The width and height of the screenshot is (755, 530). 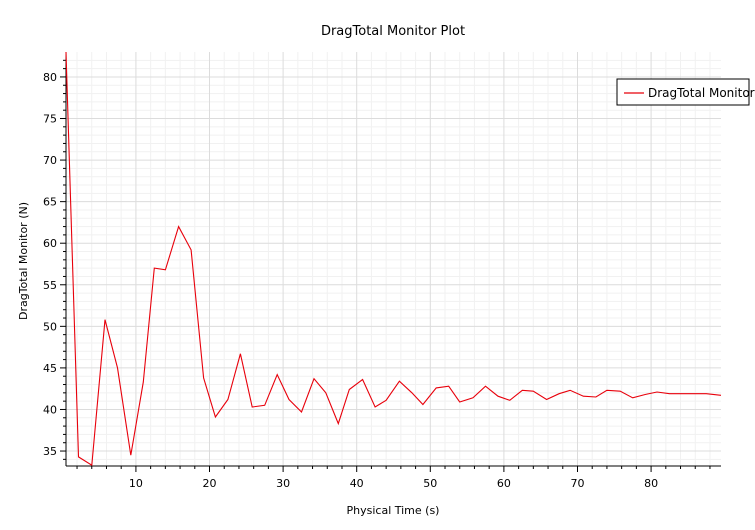 I want to click on x-tick-label: 80, so click(x=651, y=483).